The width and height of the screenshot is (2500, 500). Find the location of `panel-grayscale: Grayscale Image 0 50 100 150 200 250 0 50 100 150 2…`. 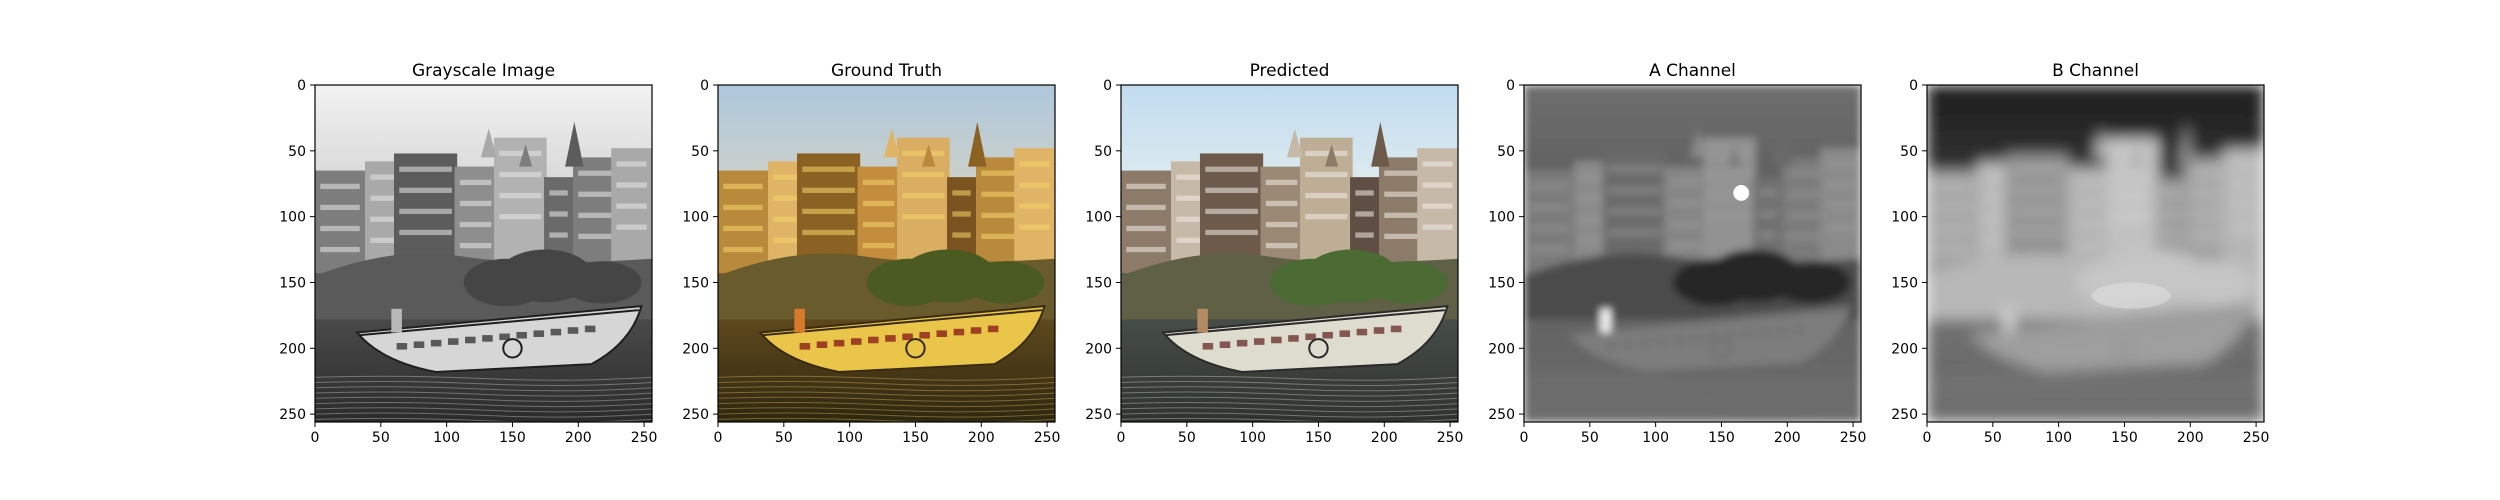

panel-grayscale: Grayscale Image 0 50 100 150 200 250 0 50 100 150 2… is located at coordinates (468, 253).